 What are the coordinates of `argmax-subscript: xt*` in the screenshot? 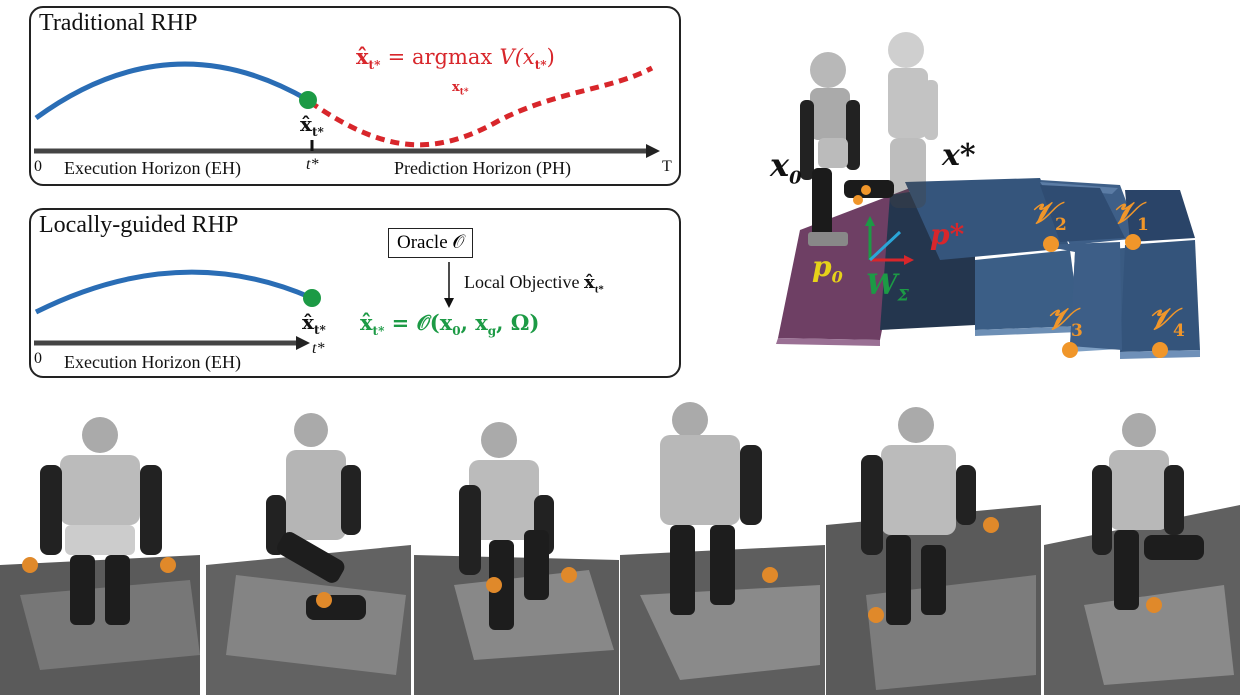 It's located at (460, 89).